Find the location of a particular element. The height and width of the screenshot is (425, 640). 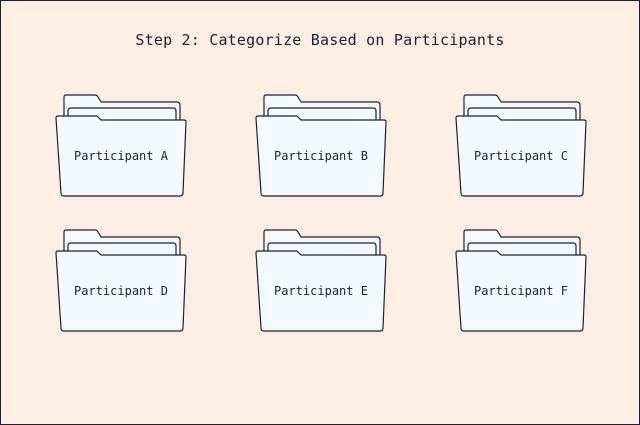

folder-participant-a: Participant A is located at coordinates (121, 146).